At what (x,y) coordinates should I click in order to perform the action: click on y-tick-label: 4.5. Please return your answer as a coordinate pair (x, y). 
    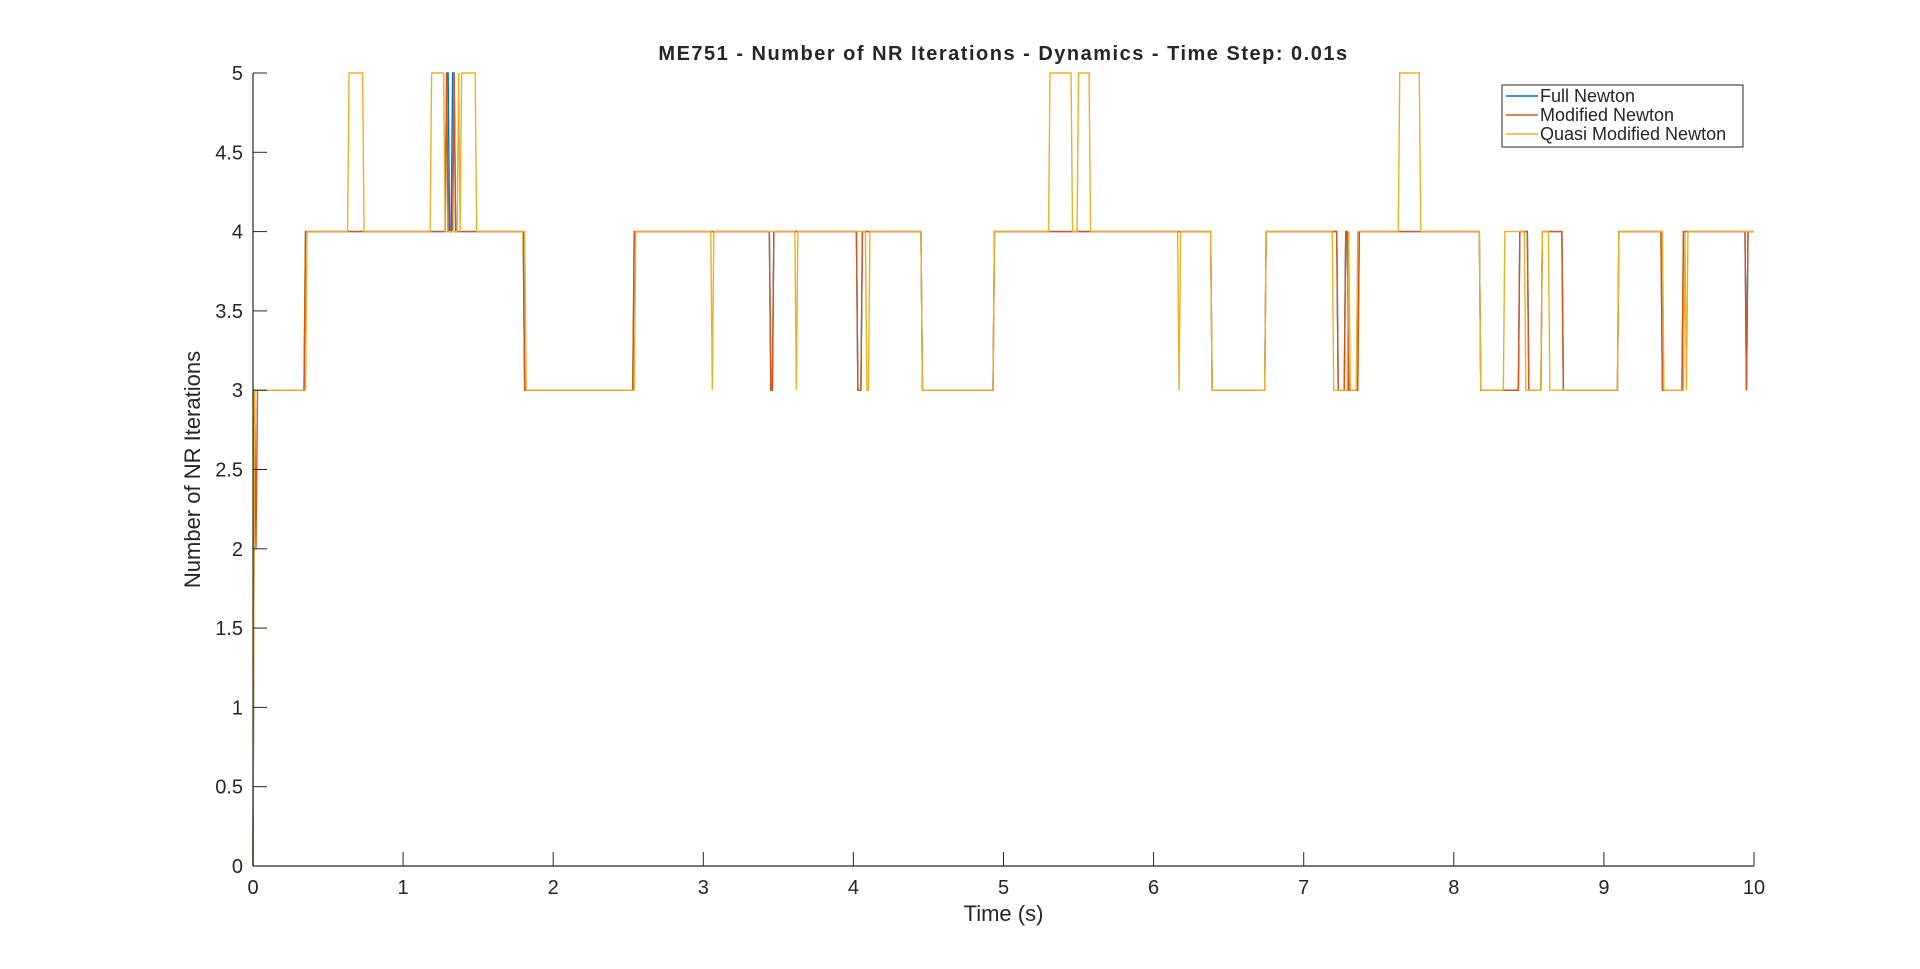
    Looking at the image, I should click on (229, 153).